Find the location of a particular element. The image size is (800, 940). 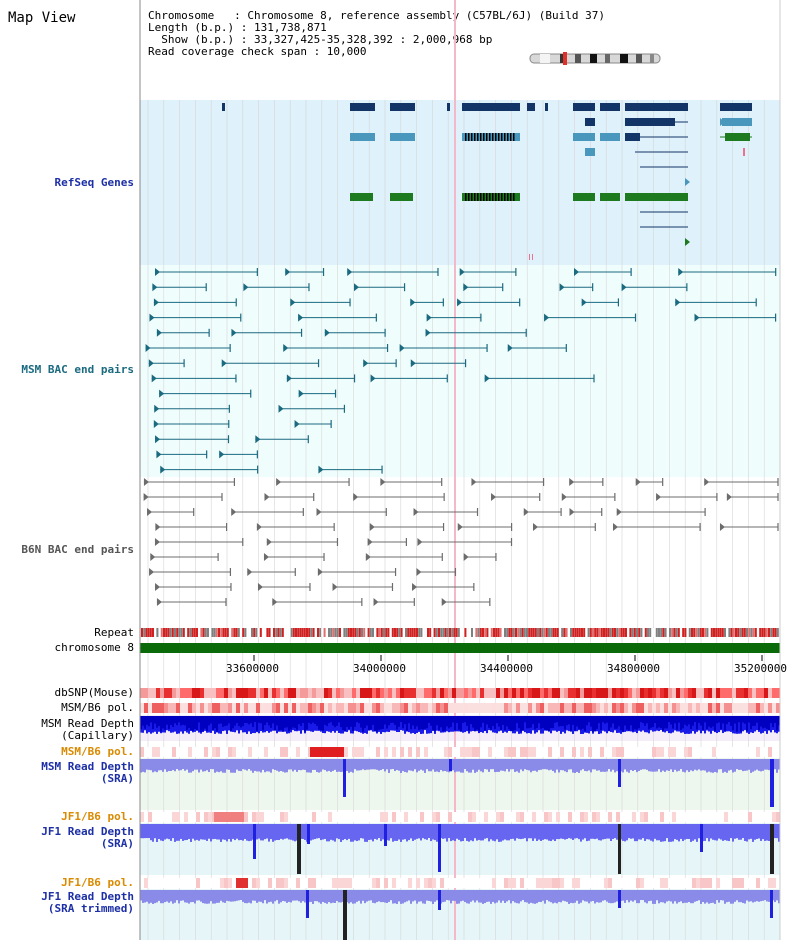

label-jf1-depth-sra: JF1 Read Depth (SRA) is located at coordinates (87, 837).